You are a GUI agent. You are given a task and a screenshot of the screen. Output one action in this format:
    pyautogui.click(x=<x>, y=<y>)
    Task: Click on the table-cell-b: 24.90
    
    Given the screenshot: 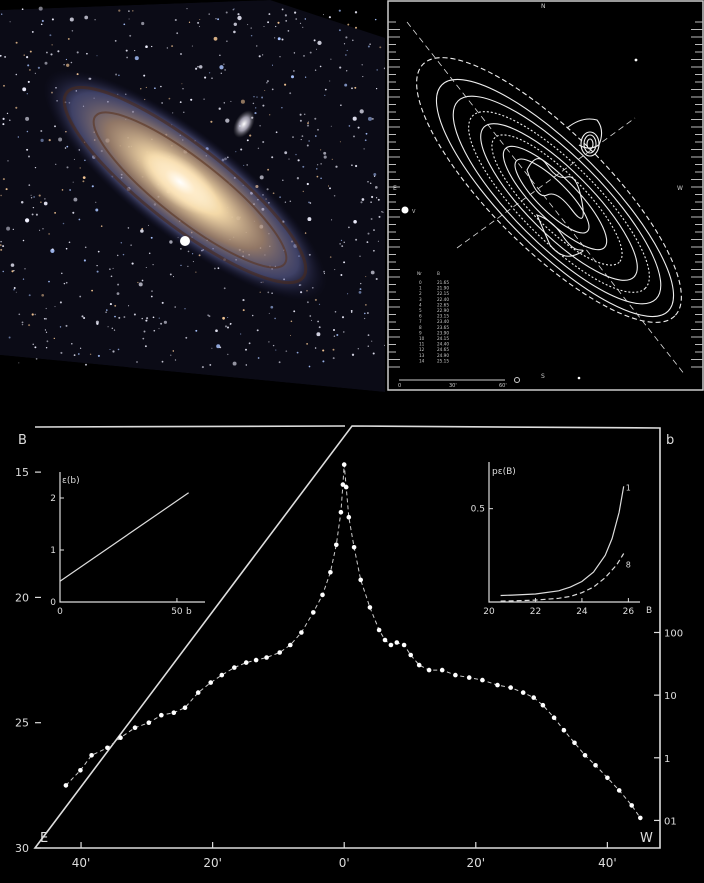 What is the action you would take?
    pyautogui.click(x=443, y=355)
    